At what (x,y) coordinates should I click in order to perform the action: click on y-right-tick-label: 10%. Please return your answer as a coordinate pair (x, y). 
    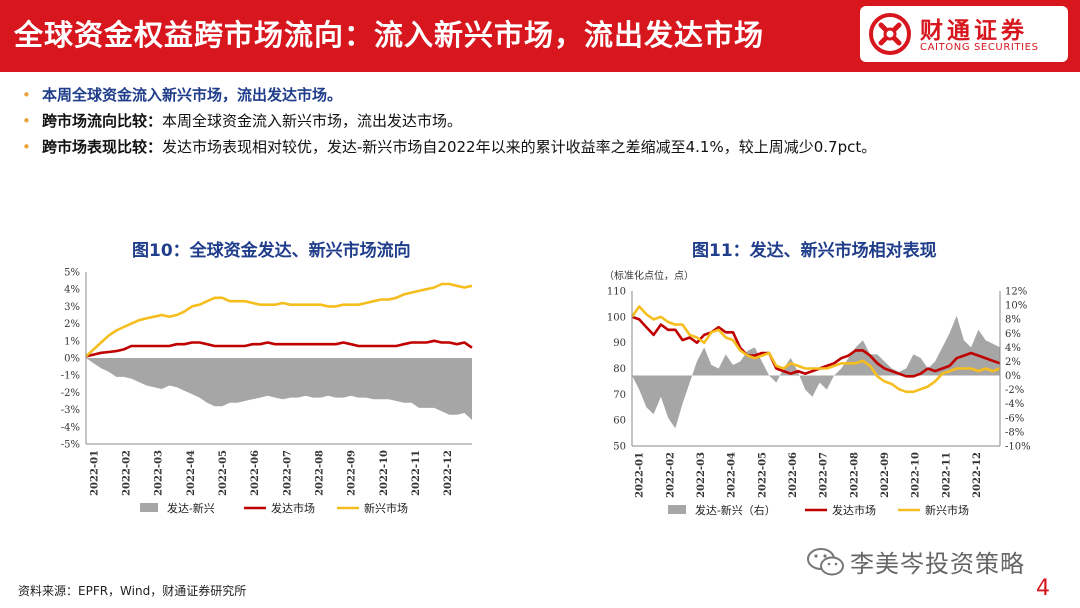
    Looking at the image, I should click on (1016, 306).